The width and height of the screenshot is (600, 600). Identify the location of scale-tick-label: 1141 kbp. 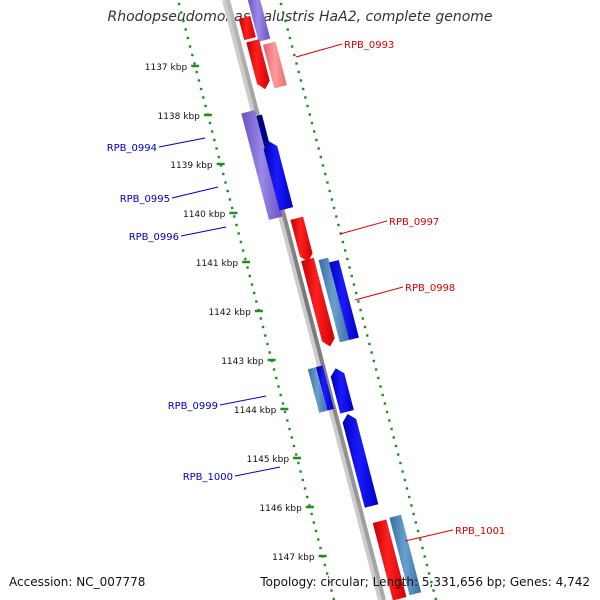
(217, 264).